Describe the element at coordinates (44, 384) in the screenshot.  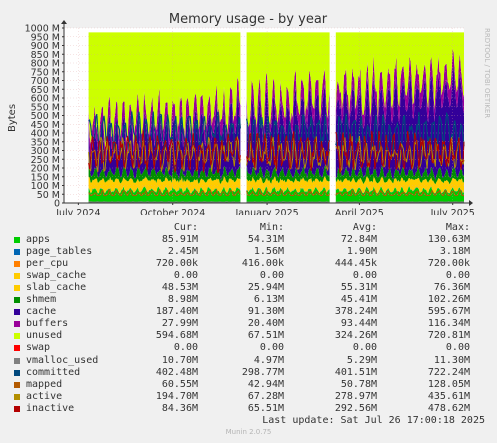
I see `legend-series-name: mapped` at that location.